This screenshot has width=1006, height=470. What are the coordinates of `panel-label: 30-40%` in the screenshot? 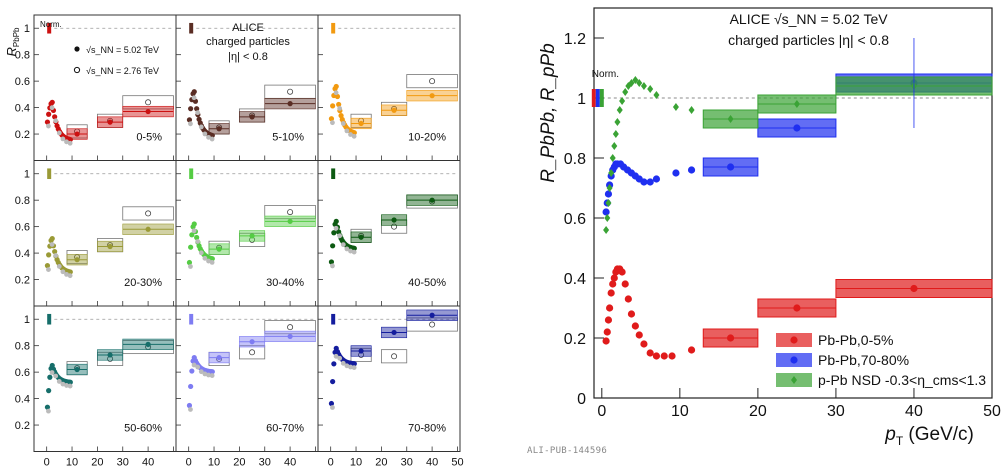 It's located at (285, 283).